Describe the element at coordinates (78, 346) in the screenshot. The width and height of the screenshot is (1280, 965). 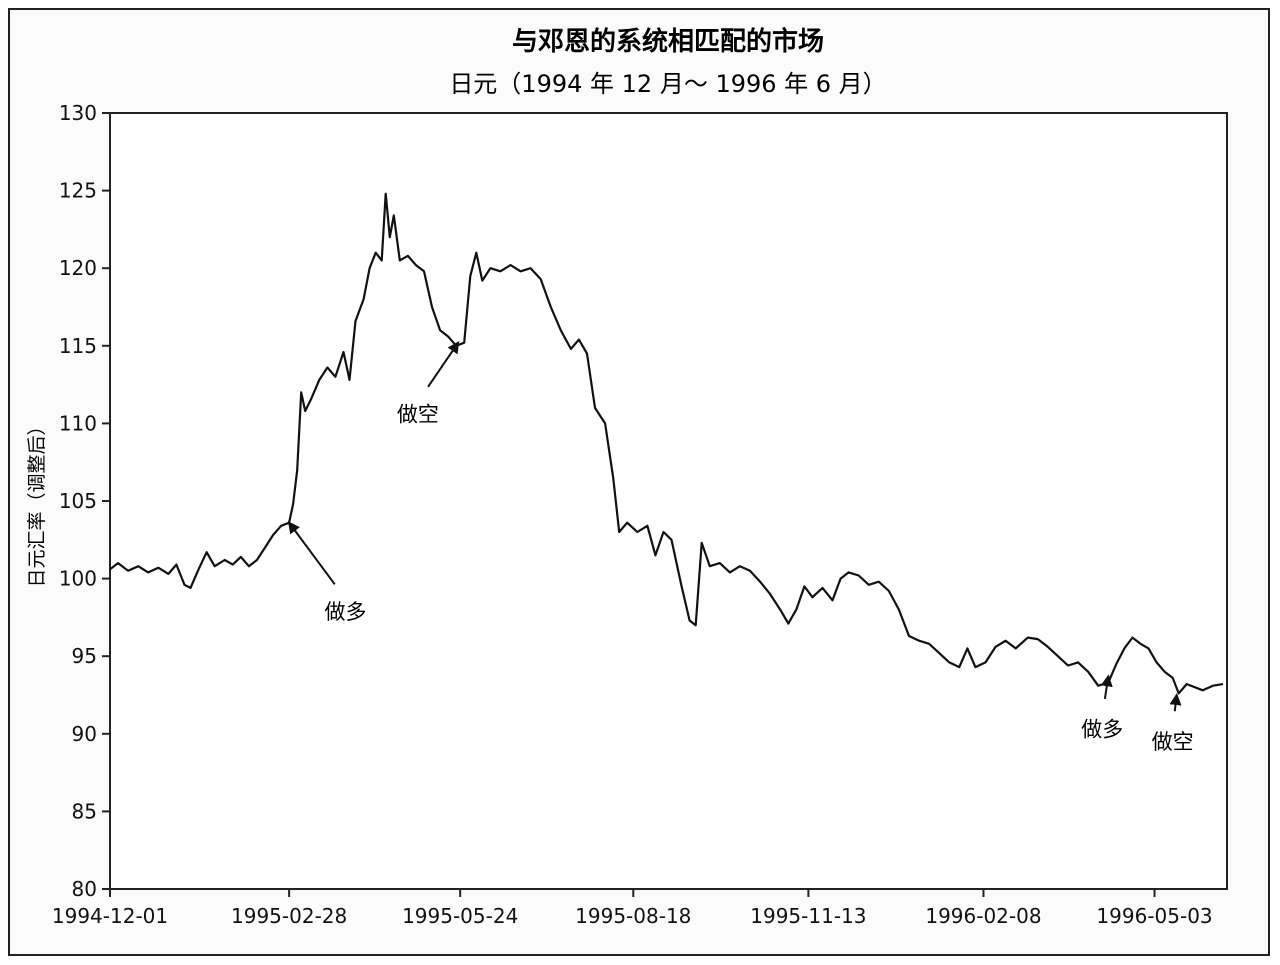
I see `y-tick-label: 115` at that location.